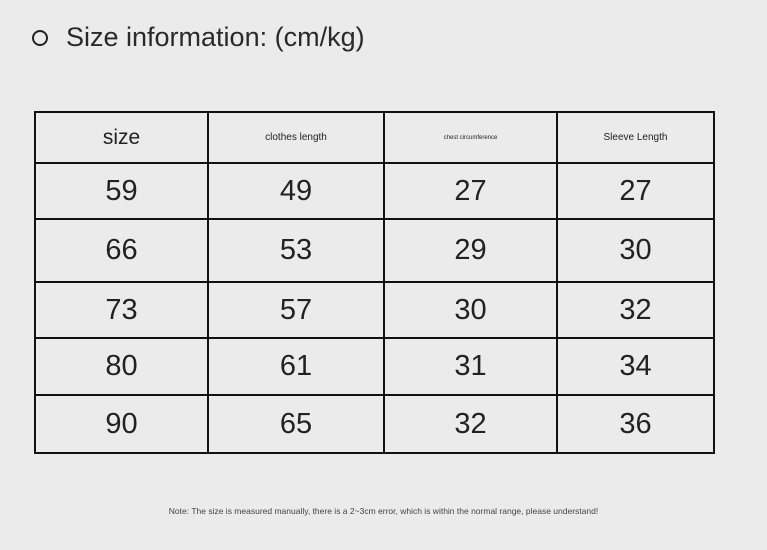 The width and height of the screenshot is (767, 550). I want to click on header-clothes-length: clothes length, so click(296, 137).